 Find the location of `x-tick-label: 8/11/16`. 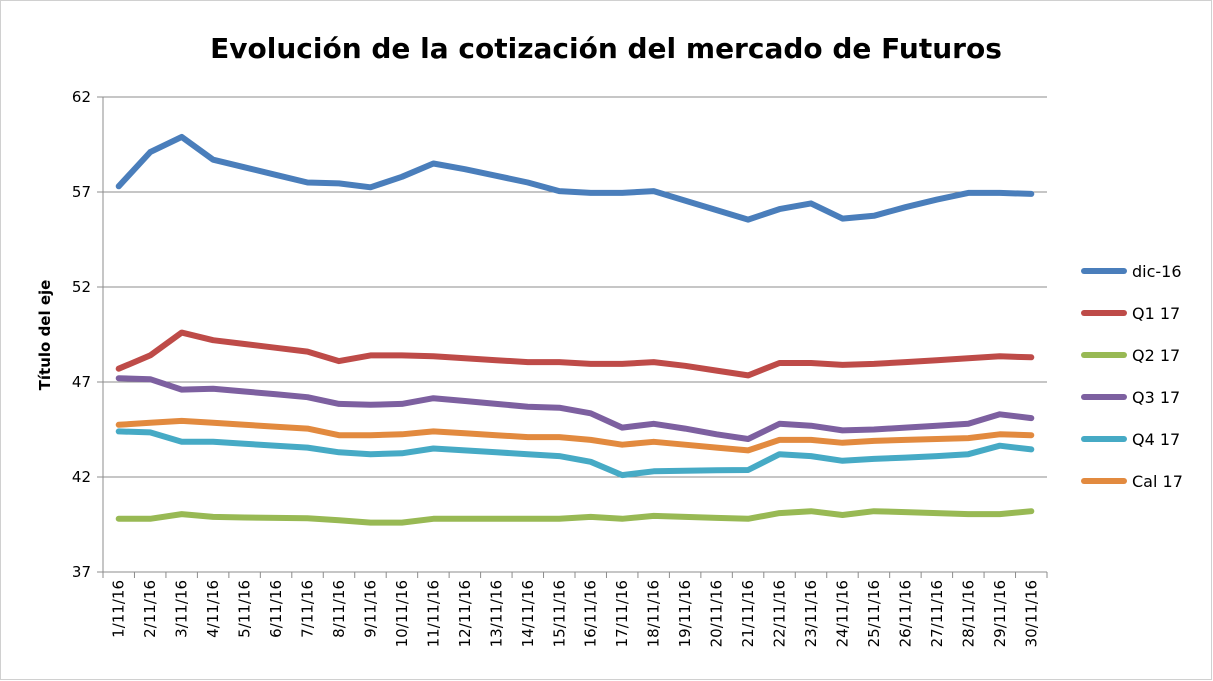

x-tick-label: 8/11/16 is located at coordinates (339, 609).